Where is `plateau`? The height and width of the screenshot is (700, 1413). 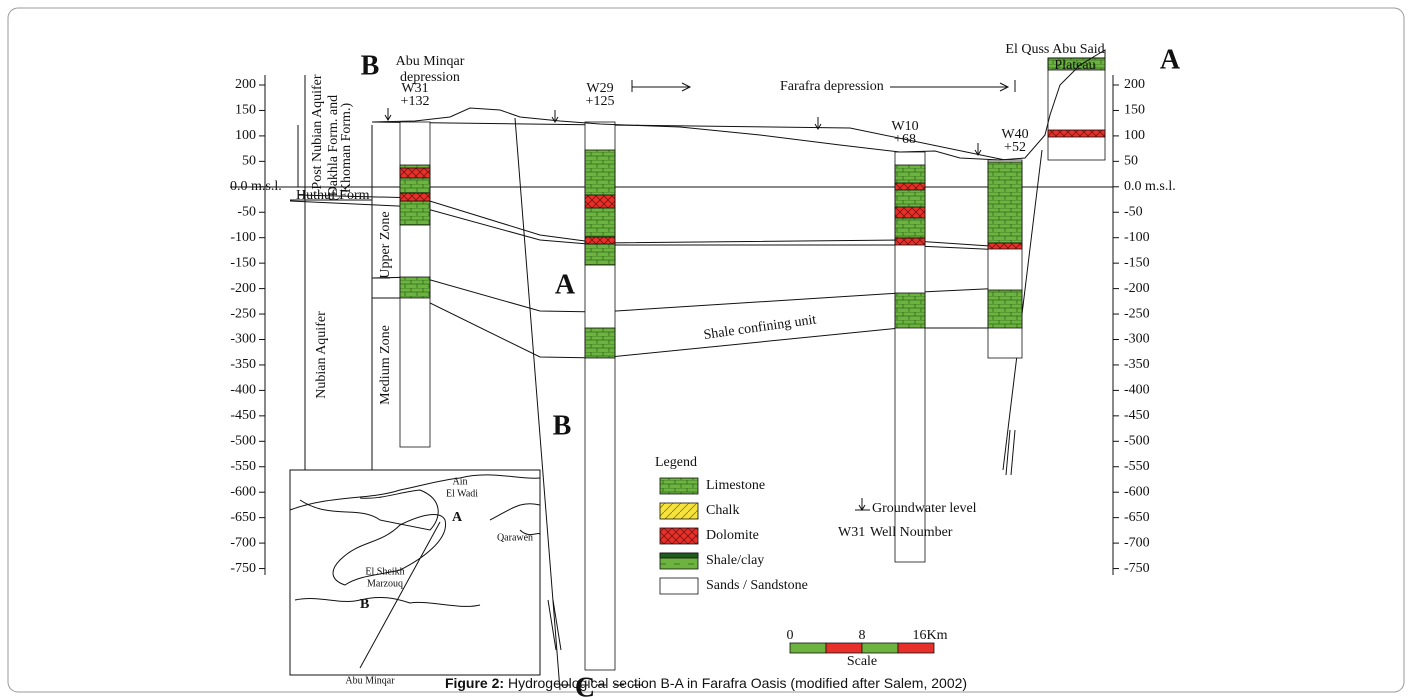
plateau is located at coordinates (1076, 109).